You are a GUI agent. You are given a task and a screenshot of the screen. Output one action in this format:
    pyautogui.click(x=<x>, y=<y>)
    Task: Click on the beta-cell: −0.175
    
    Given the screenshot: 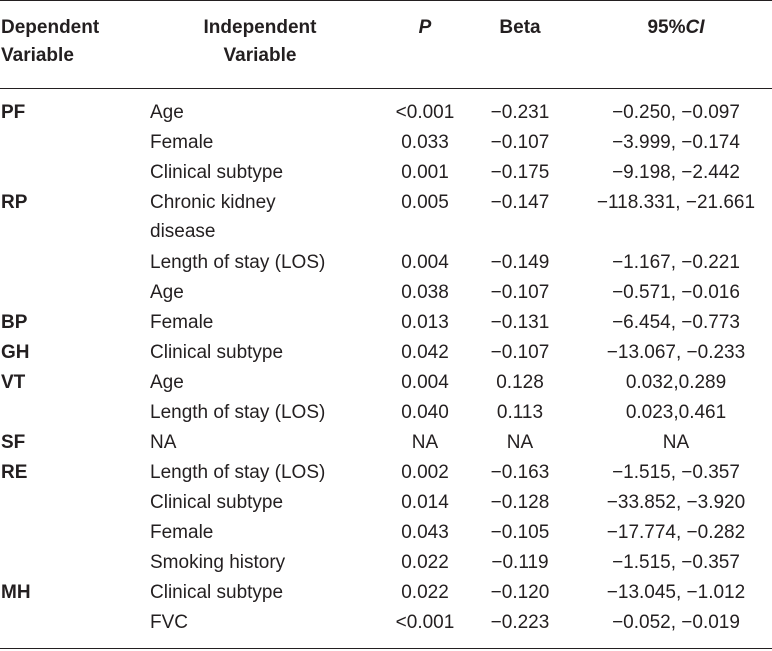 What is the action you would take?
    pyautogui.click(x=520, y=172)
    